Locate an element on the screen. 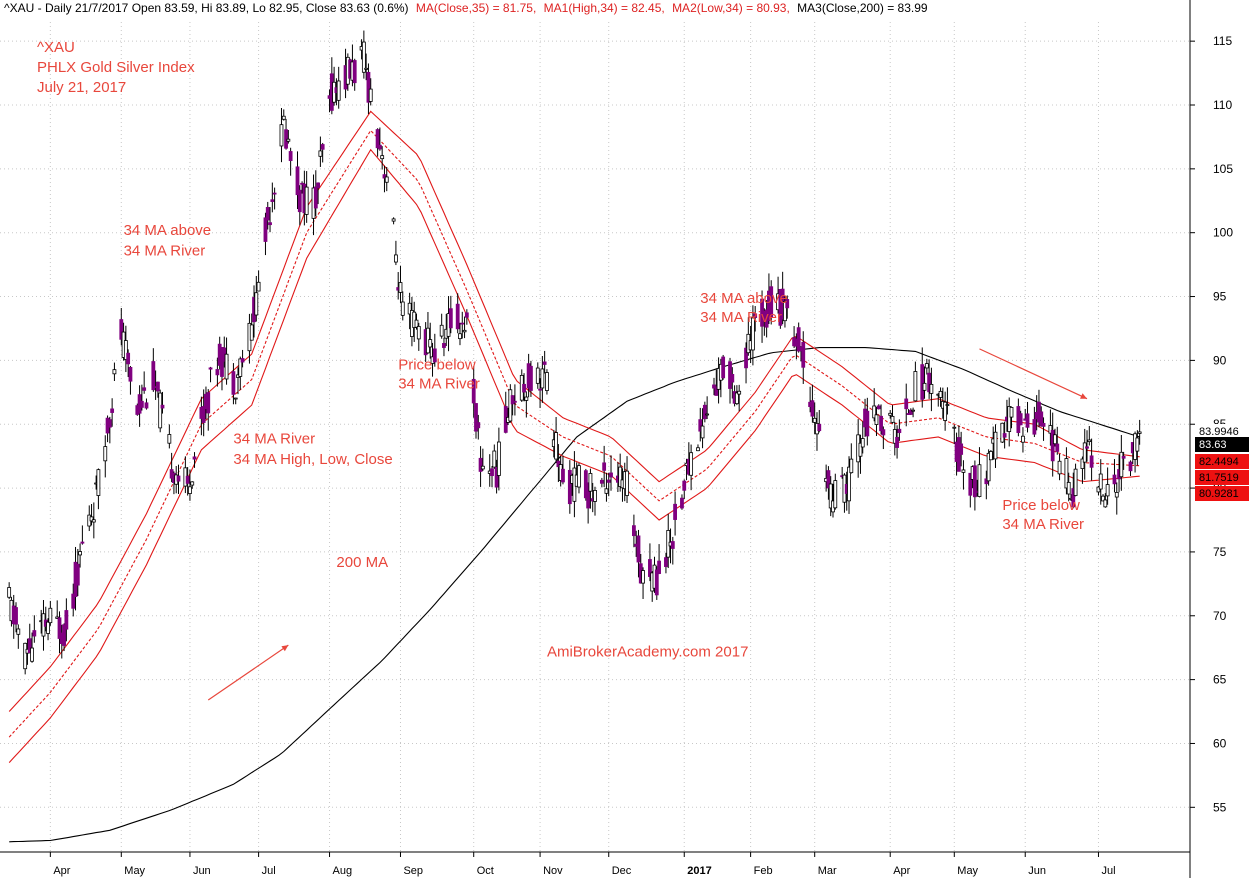  x-tick-label: Nov is located at coordinates (553, 871).